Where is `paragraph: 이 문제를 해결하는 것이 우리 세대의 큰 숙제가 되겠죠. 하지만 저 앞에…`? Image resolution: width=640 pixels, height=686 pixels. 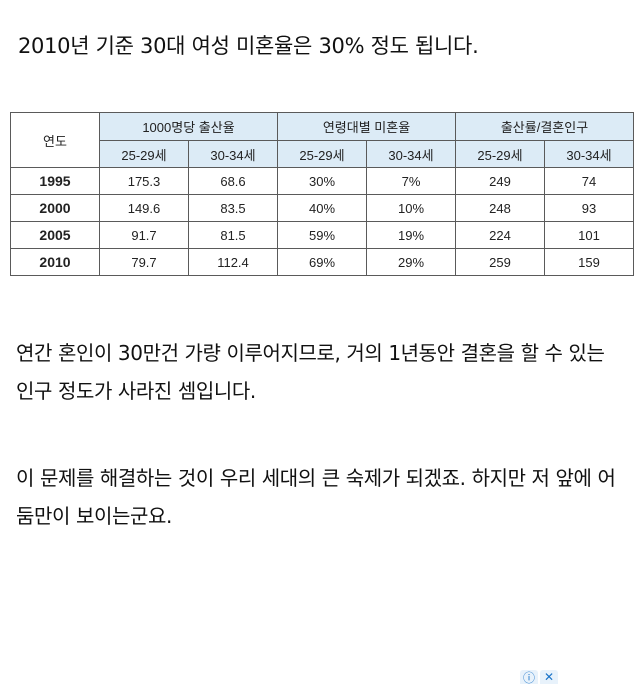 paragraph: 이 문제를 해결하는 것이 우리 세대의 큰 숙제가 되겠죠. 하지만 저 앞에… is located at coordinates (316, 497).